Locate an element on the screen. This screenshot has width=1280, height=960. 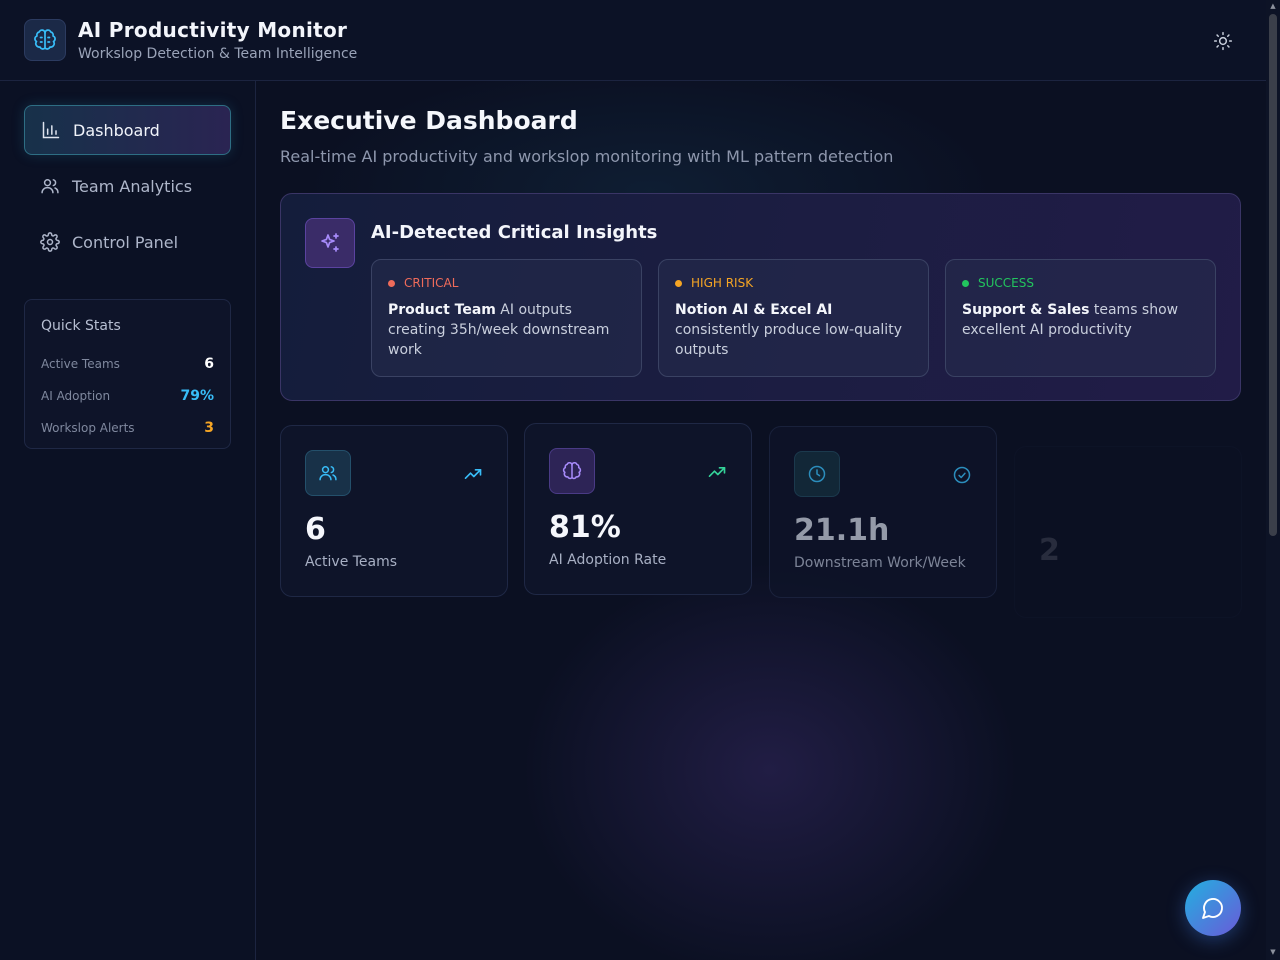
sidebar-item-label: Control Panel is located at coordinates (125, 242).